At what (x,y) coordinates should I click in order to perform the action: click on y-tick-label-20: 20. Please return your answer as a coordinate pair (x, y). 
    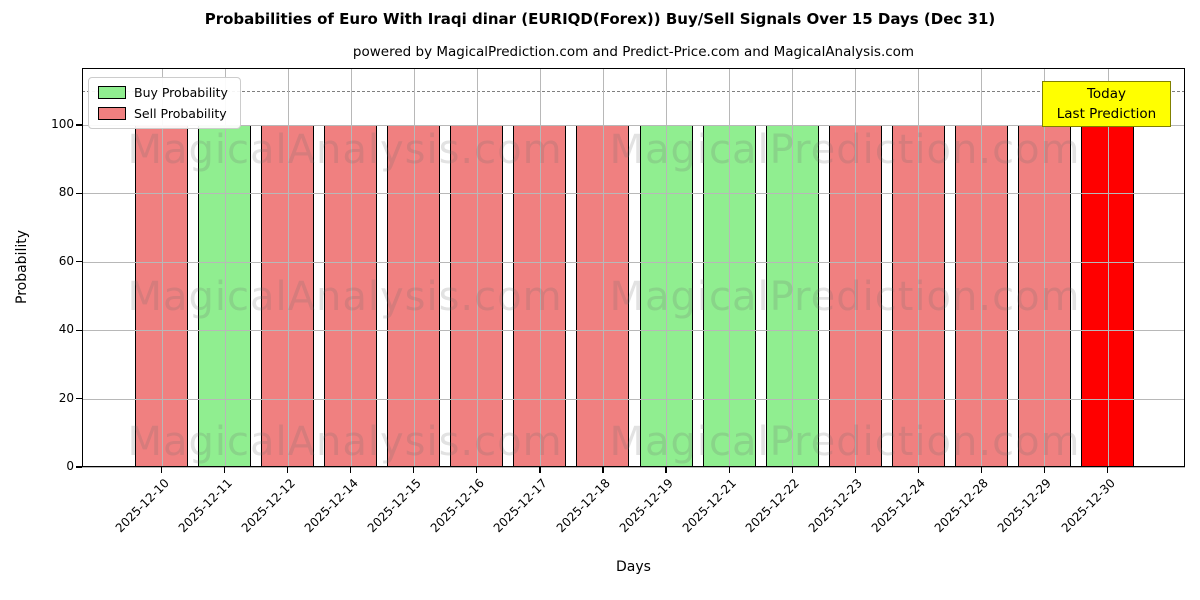
    Looking at the image, I should click on (66, 397).